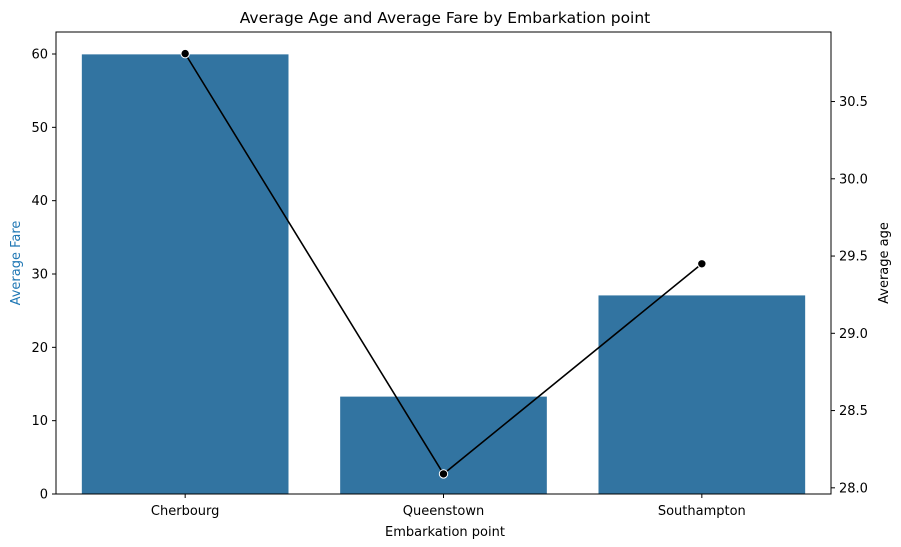 The height and width of the screenshot is (547, 901). I want to click on x-axis-label: Embarkation point, so click(445, 532).